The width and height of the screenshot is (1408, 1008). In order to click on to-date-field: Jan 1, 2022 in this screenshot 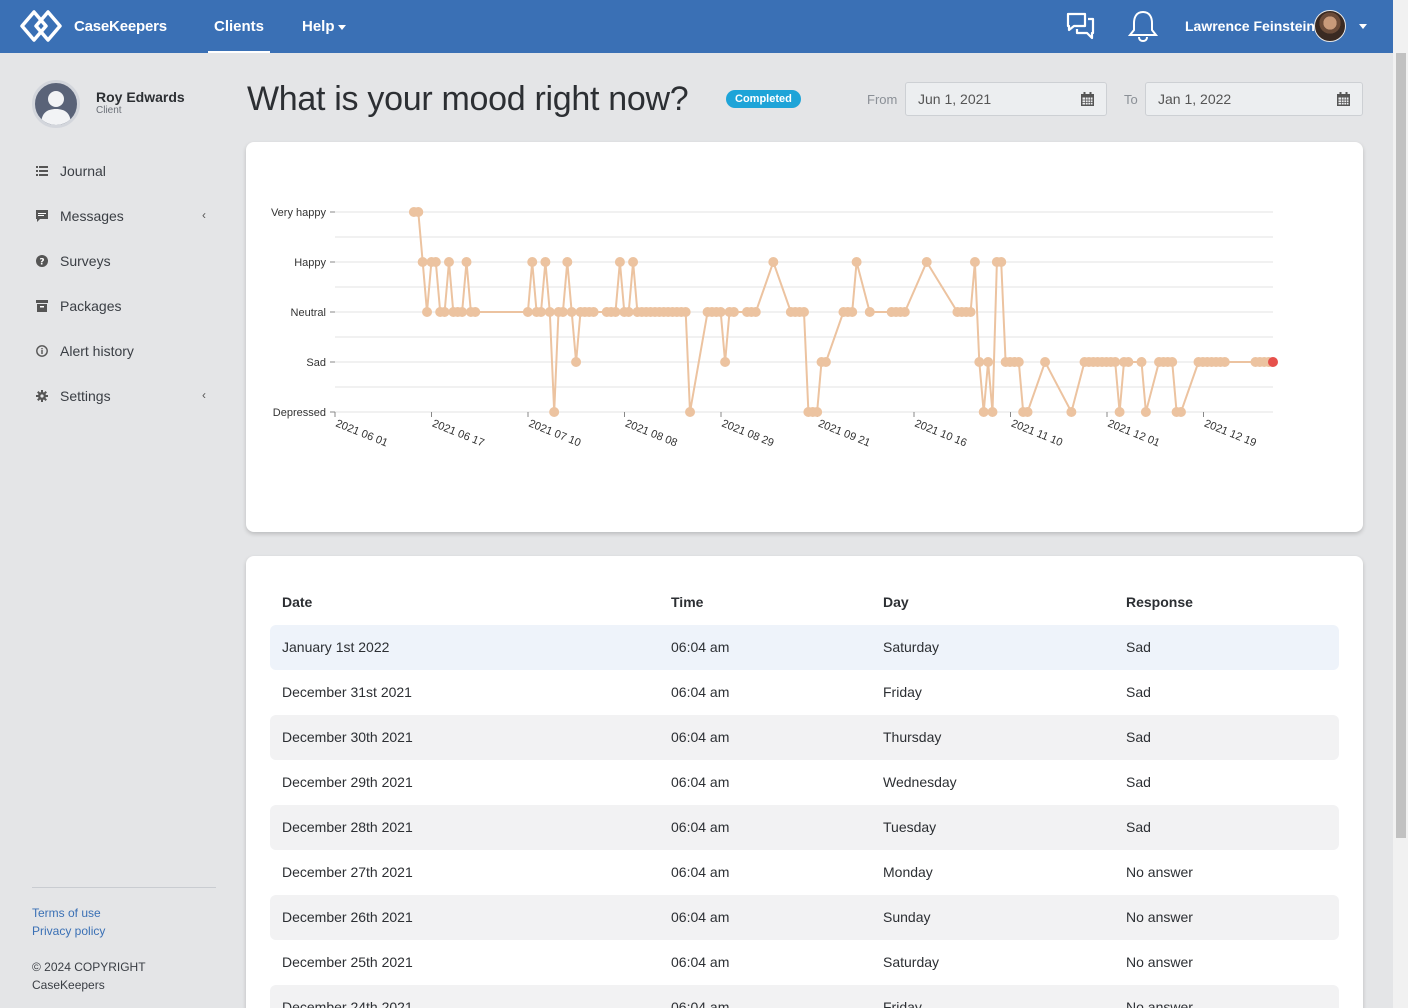, I will do `click(1254, 99)`.